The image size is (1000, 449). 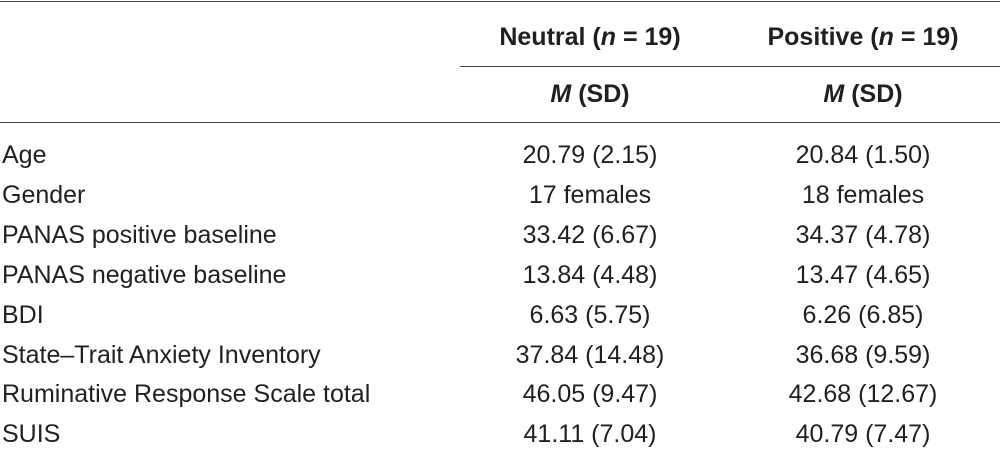 What do you see at coordinates (144, 274) in the screenshot?
I see `row-label: PANAS negative baseline` at bounding box center [144, 274].